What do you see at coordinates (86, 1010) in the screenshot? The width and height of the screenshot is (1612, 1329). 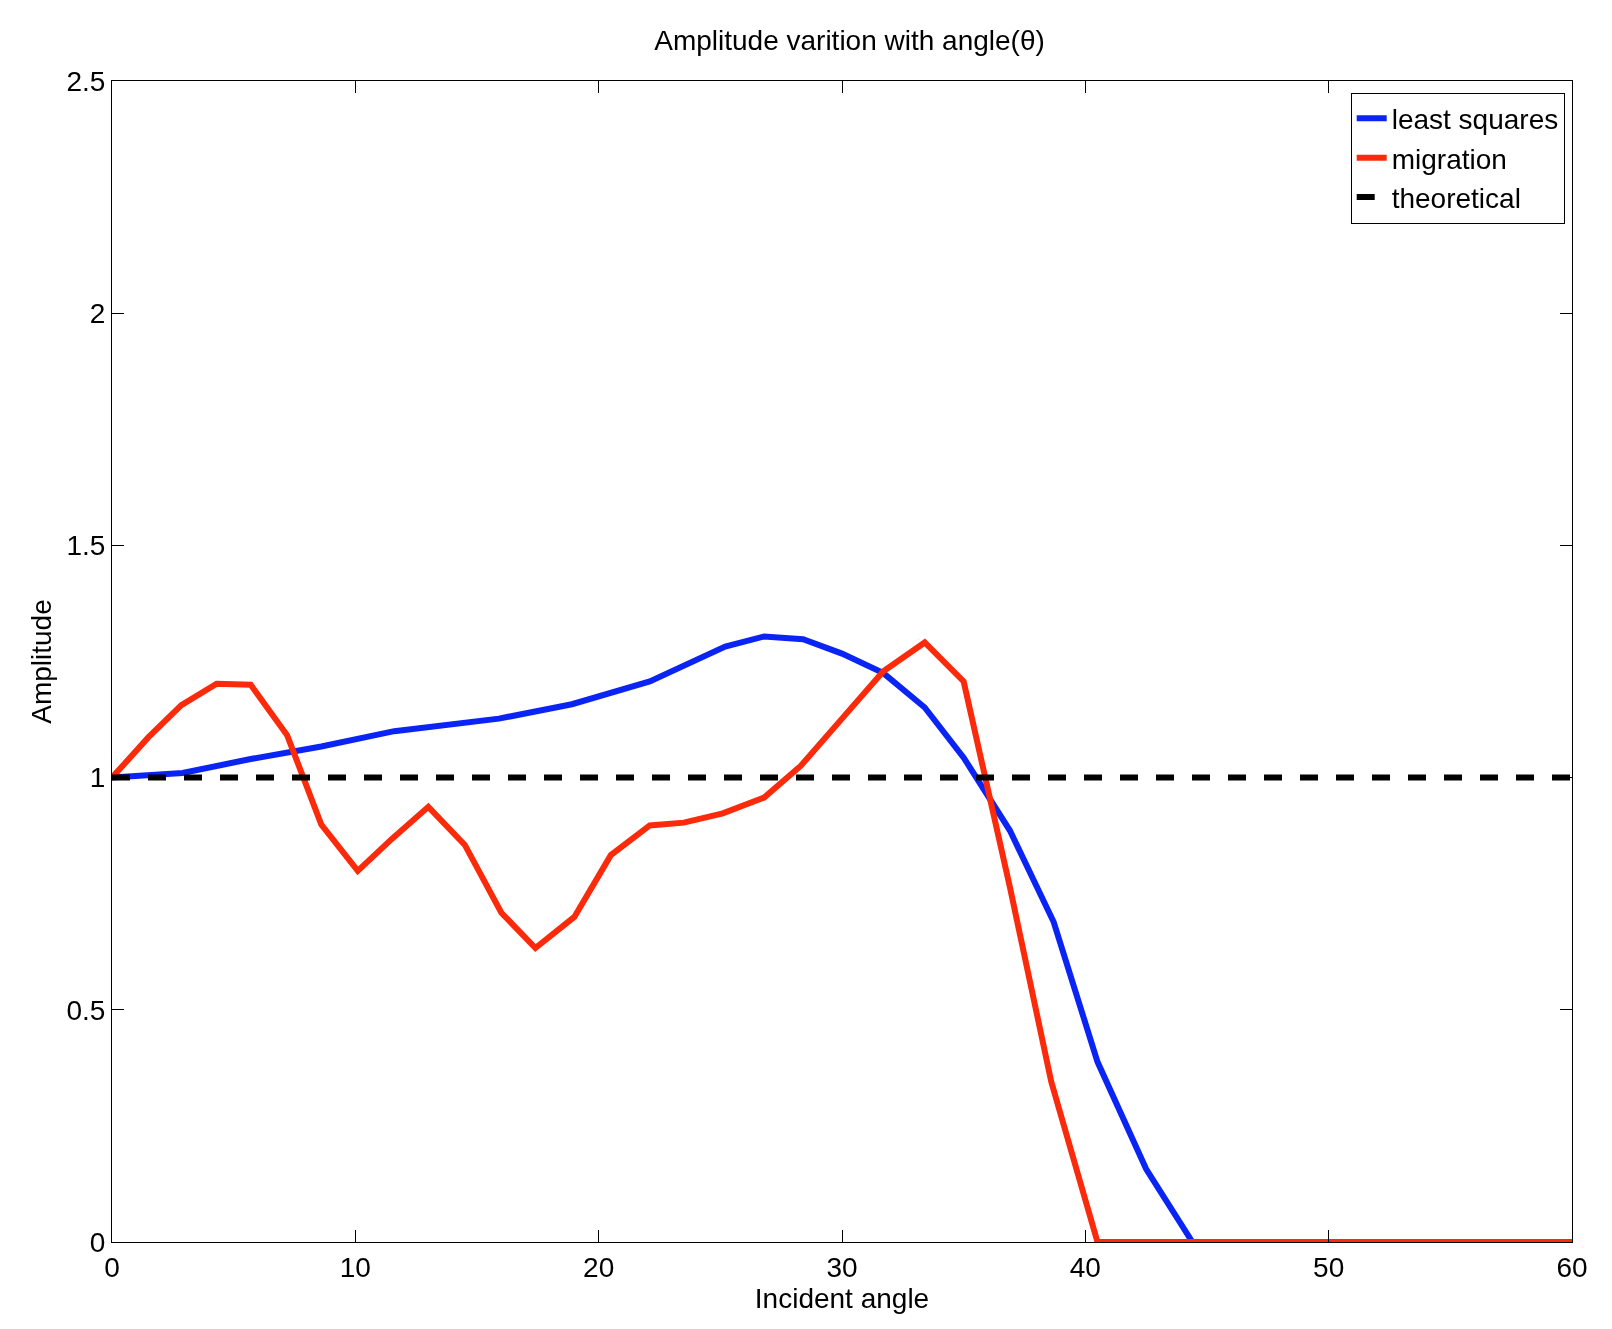 I see `y-tick-label: 0.5` at bounding box center [86, 1010].